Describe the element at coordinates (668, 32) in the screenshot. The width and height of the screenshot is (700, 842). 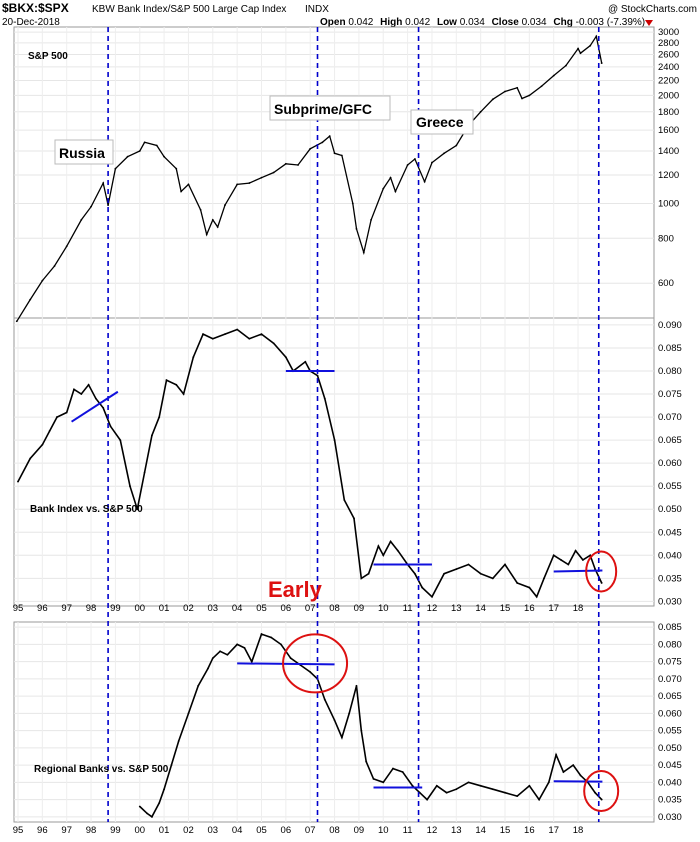
I see `y-tick-label: 3000` at that location.